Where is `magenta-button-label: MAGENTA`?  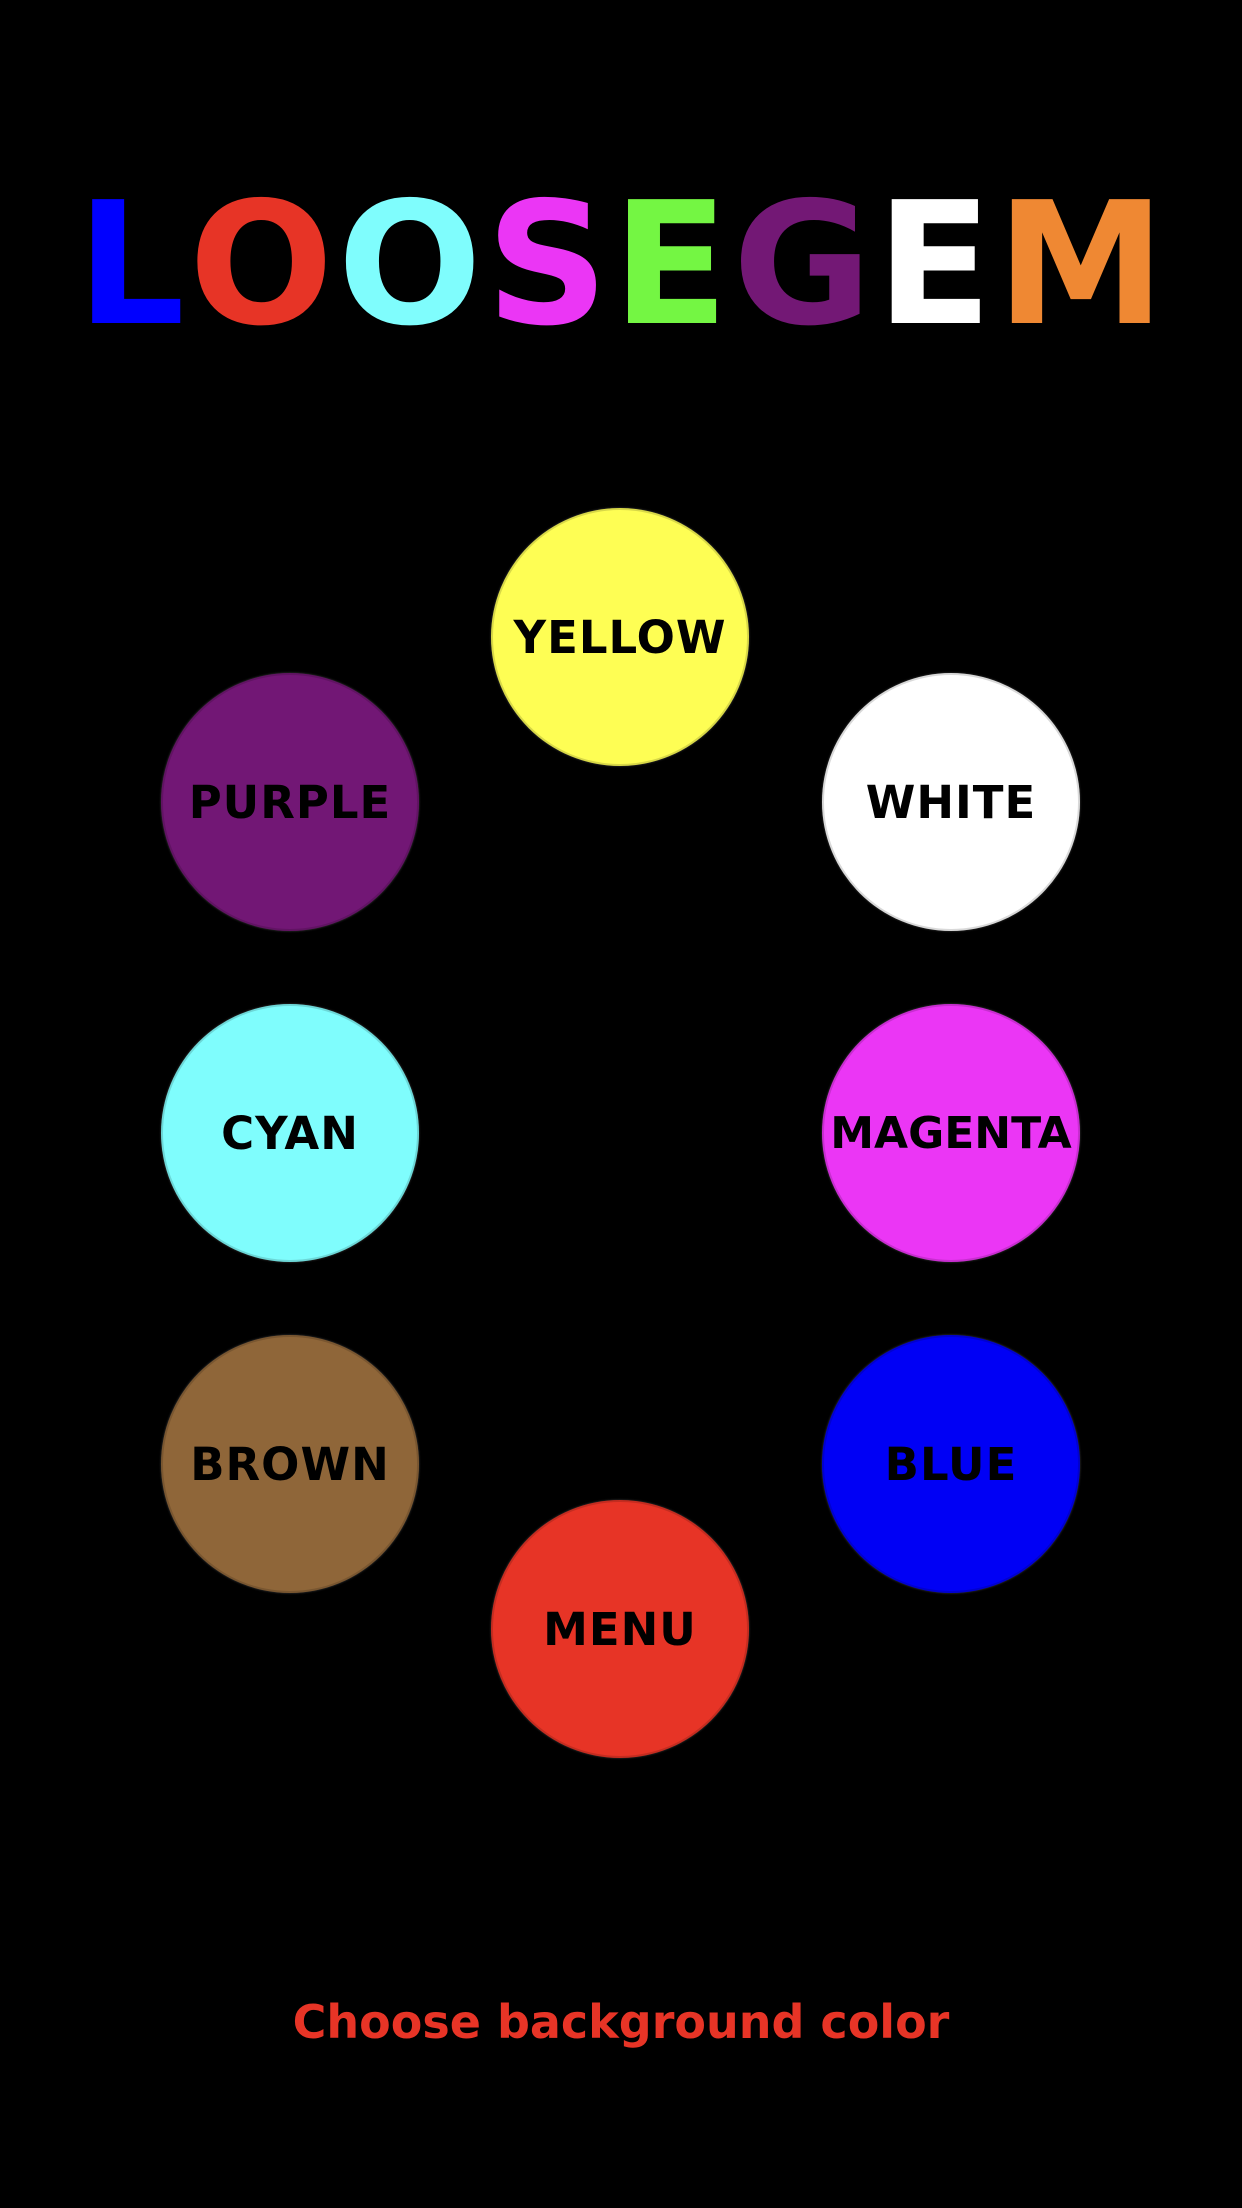 magenta-button-label: MAGENTA is located at coordinates (951, 1133).